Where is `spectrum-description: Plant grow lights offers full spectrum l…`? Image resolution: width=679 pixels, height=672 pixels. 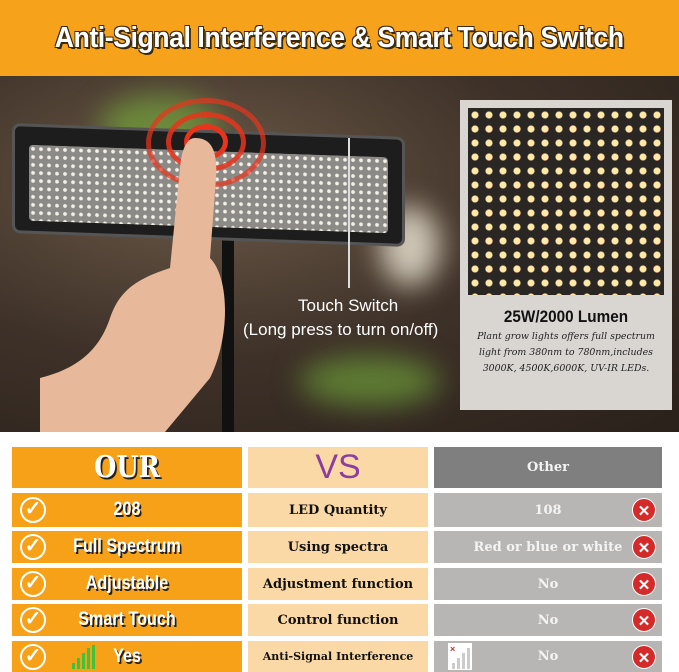 spectrum-description: Plant grow lights offers full spectrum l… is located at coordinates (566, 352).